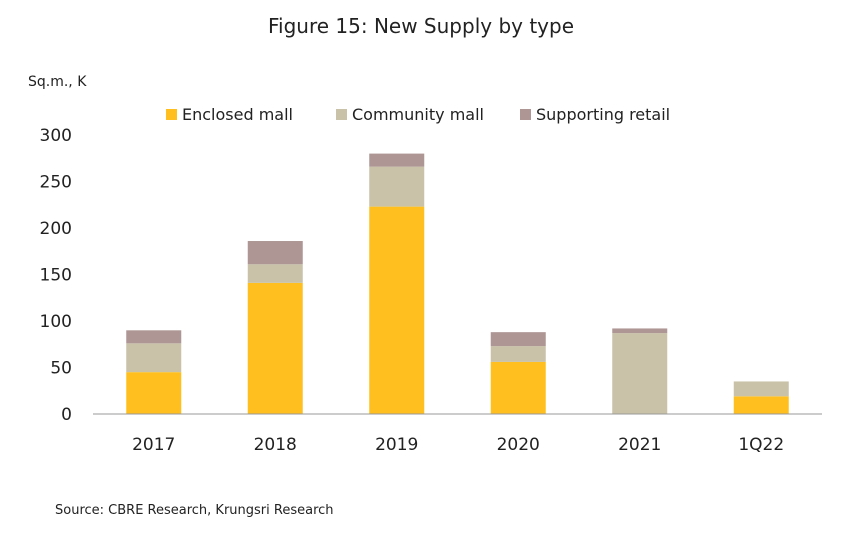 This screenshot has height=546, width=853. Describe the element at coordinates (66, 415) in the screenshot. I see `y-tick-label: 0` at that location.